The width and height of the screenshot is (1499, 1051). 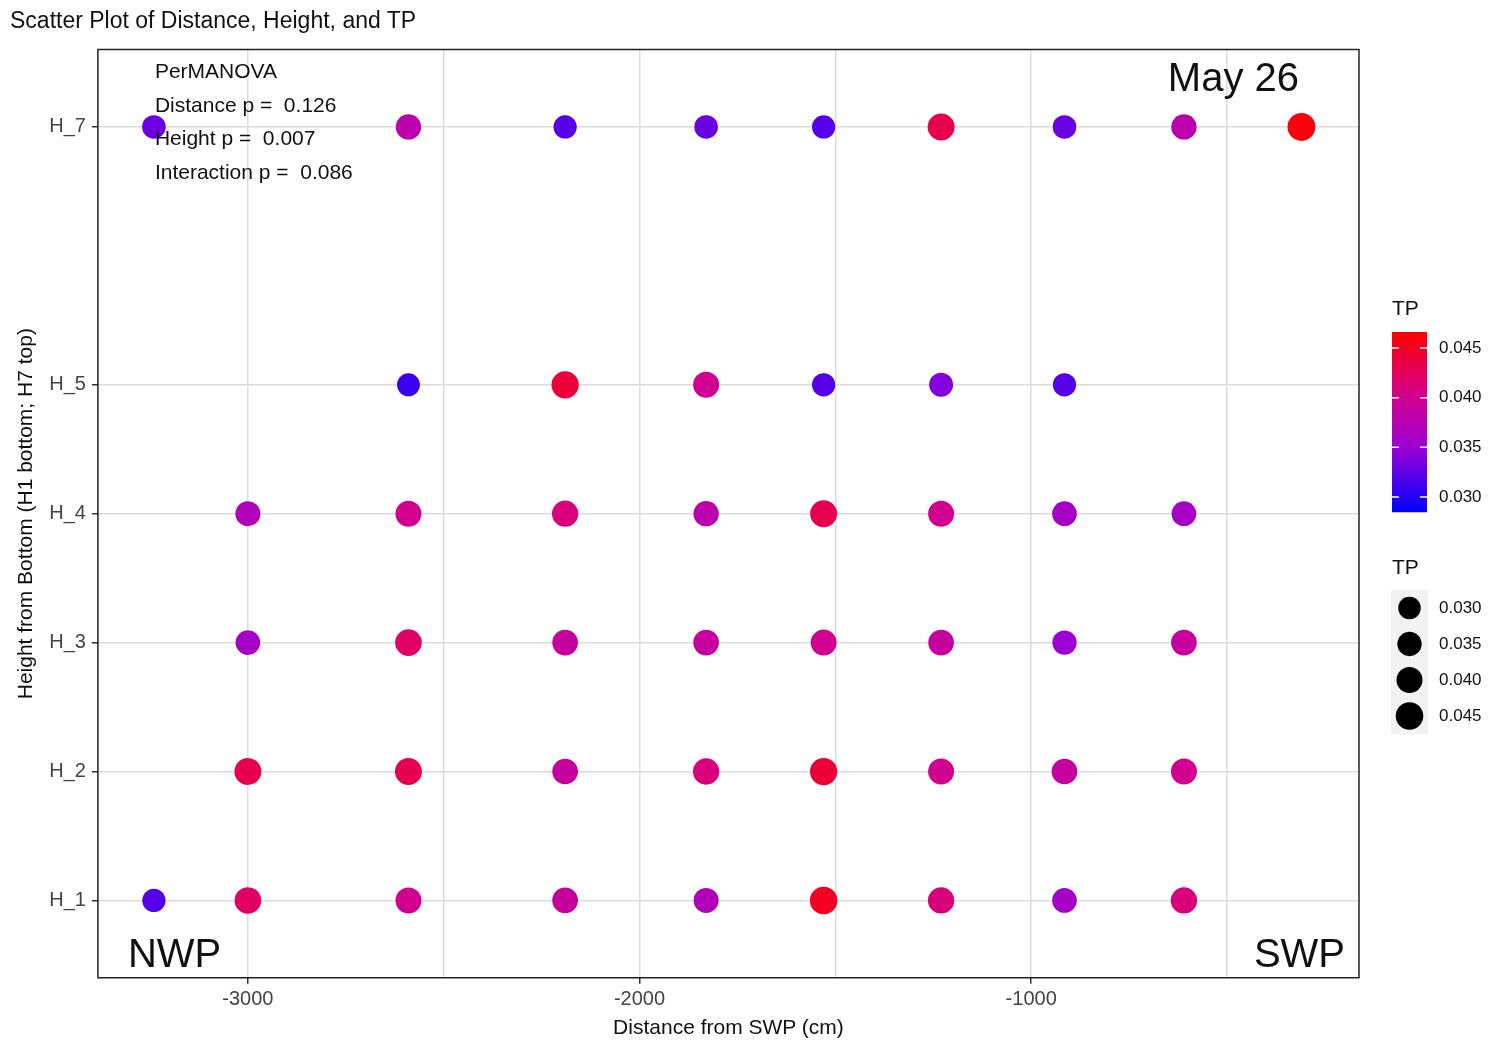 What do you see at coordinates (235, 138) in the screenshot?
I see `annotation: Height p = 0.007` at bounding box center [235, 138].